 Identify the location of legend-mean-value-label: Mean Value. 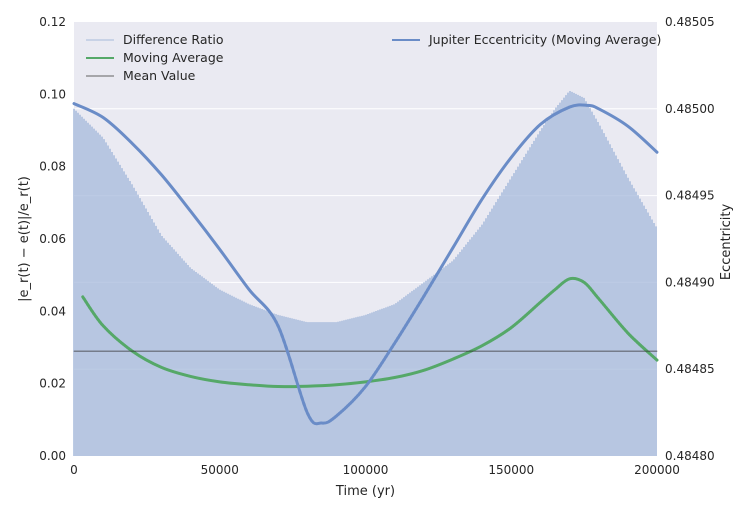
(159, 75).